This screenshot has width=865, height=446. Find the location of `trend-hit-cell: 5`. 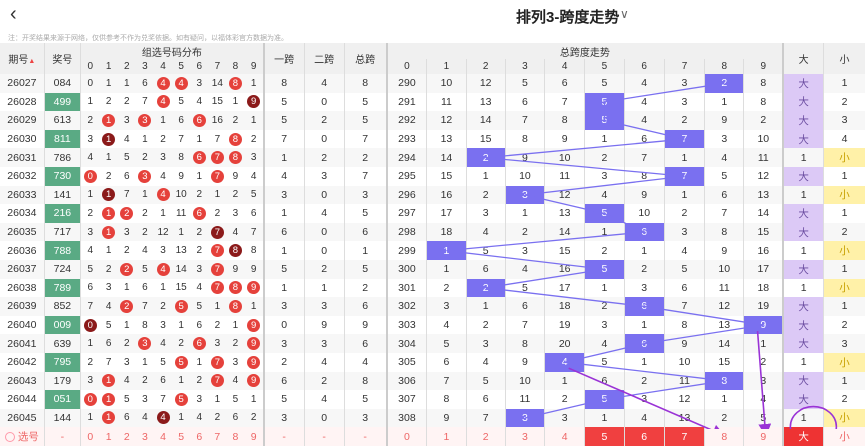

trend-hit-cell: 5 is located at coordinates (604, 102).